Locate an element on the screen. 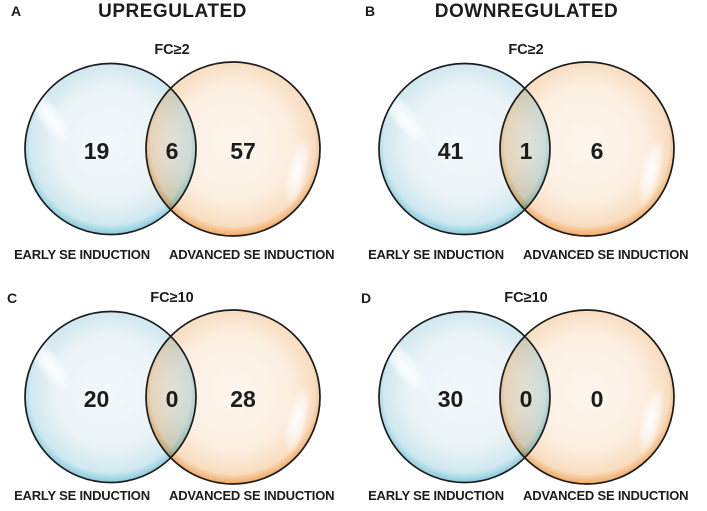  column-title-downregulated: DOWNREGULATED is located at coordinates (526, 11).